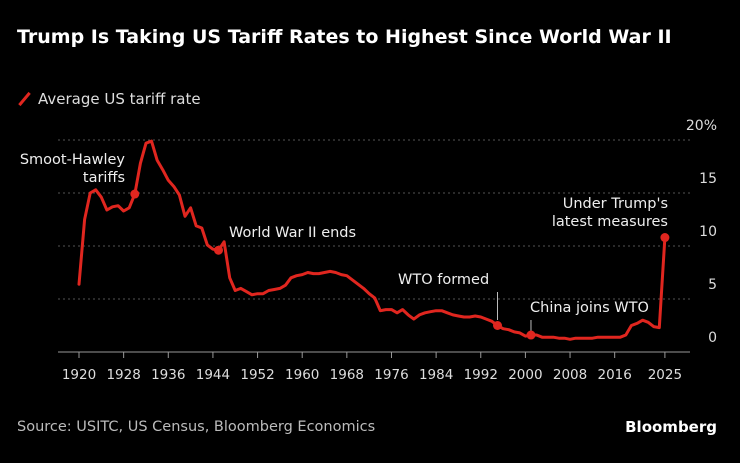 The height and width of the screenshot is (463, 740). Describe the element at coordinates (168, 375) in the screenshot. I see `x-tick-label: 1936` at that location.